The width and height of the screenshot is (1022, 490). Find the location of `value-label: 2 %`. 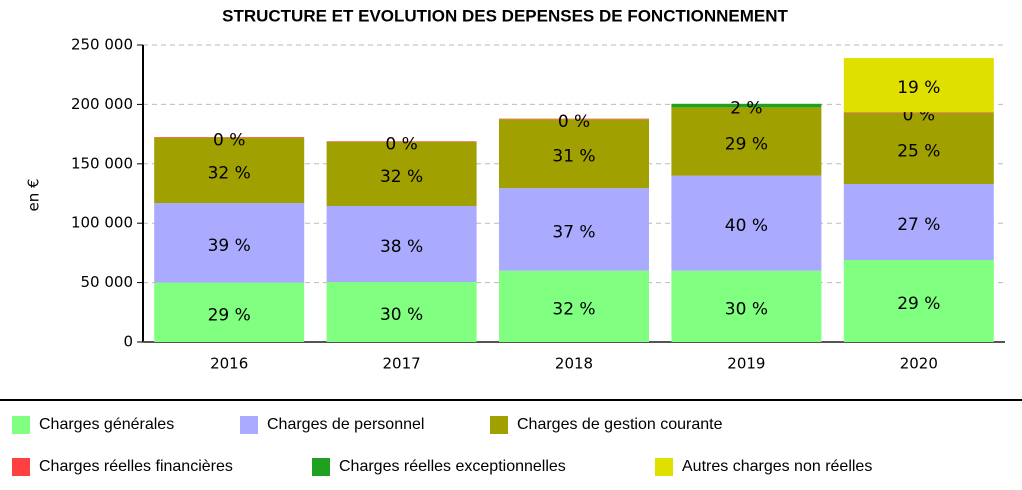

value-label: 2 % is located at coordinates (746, 109).